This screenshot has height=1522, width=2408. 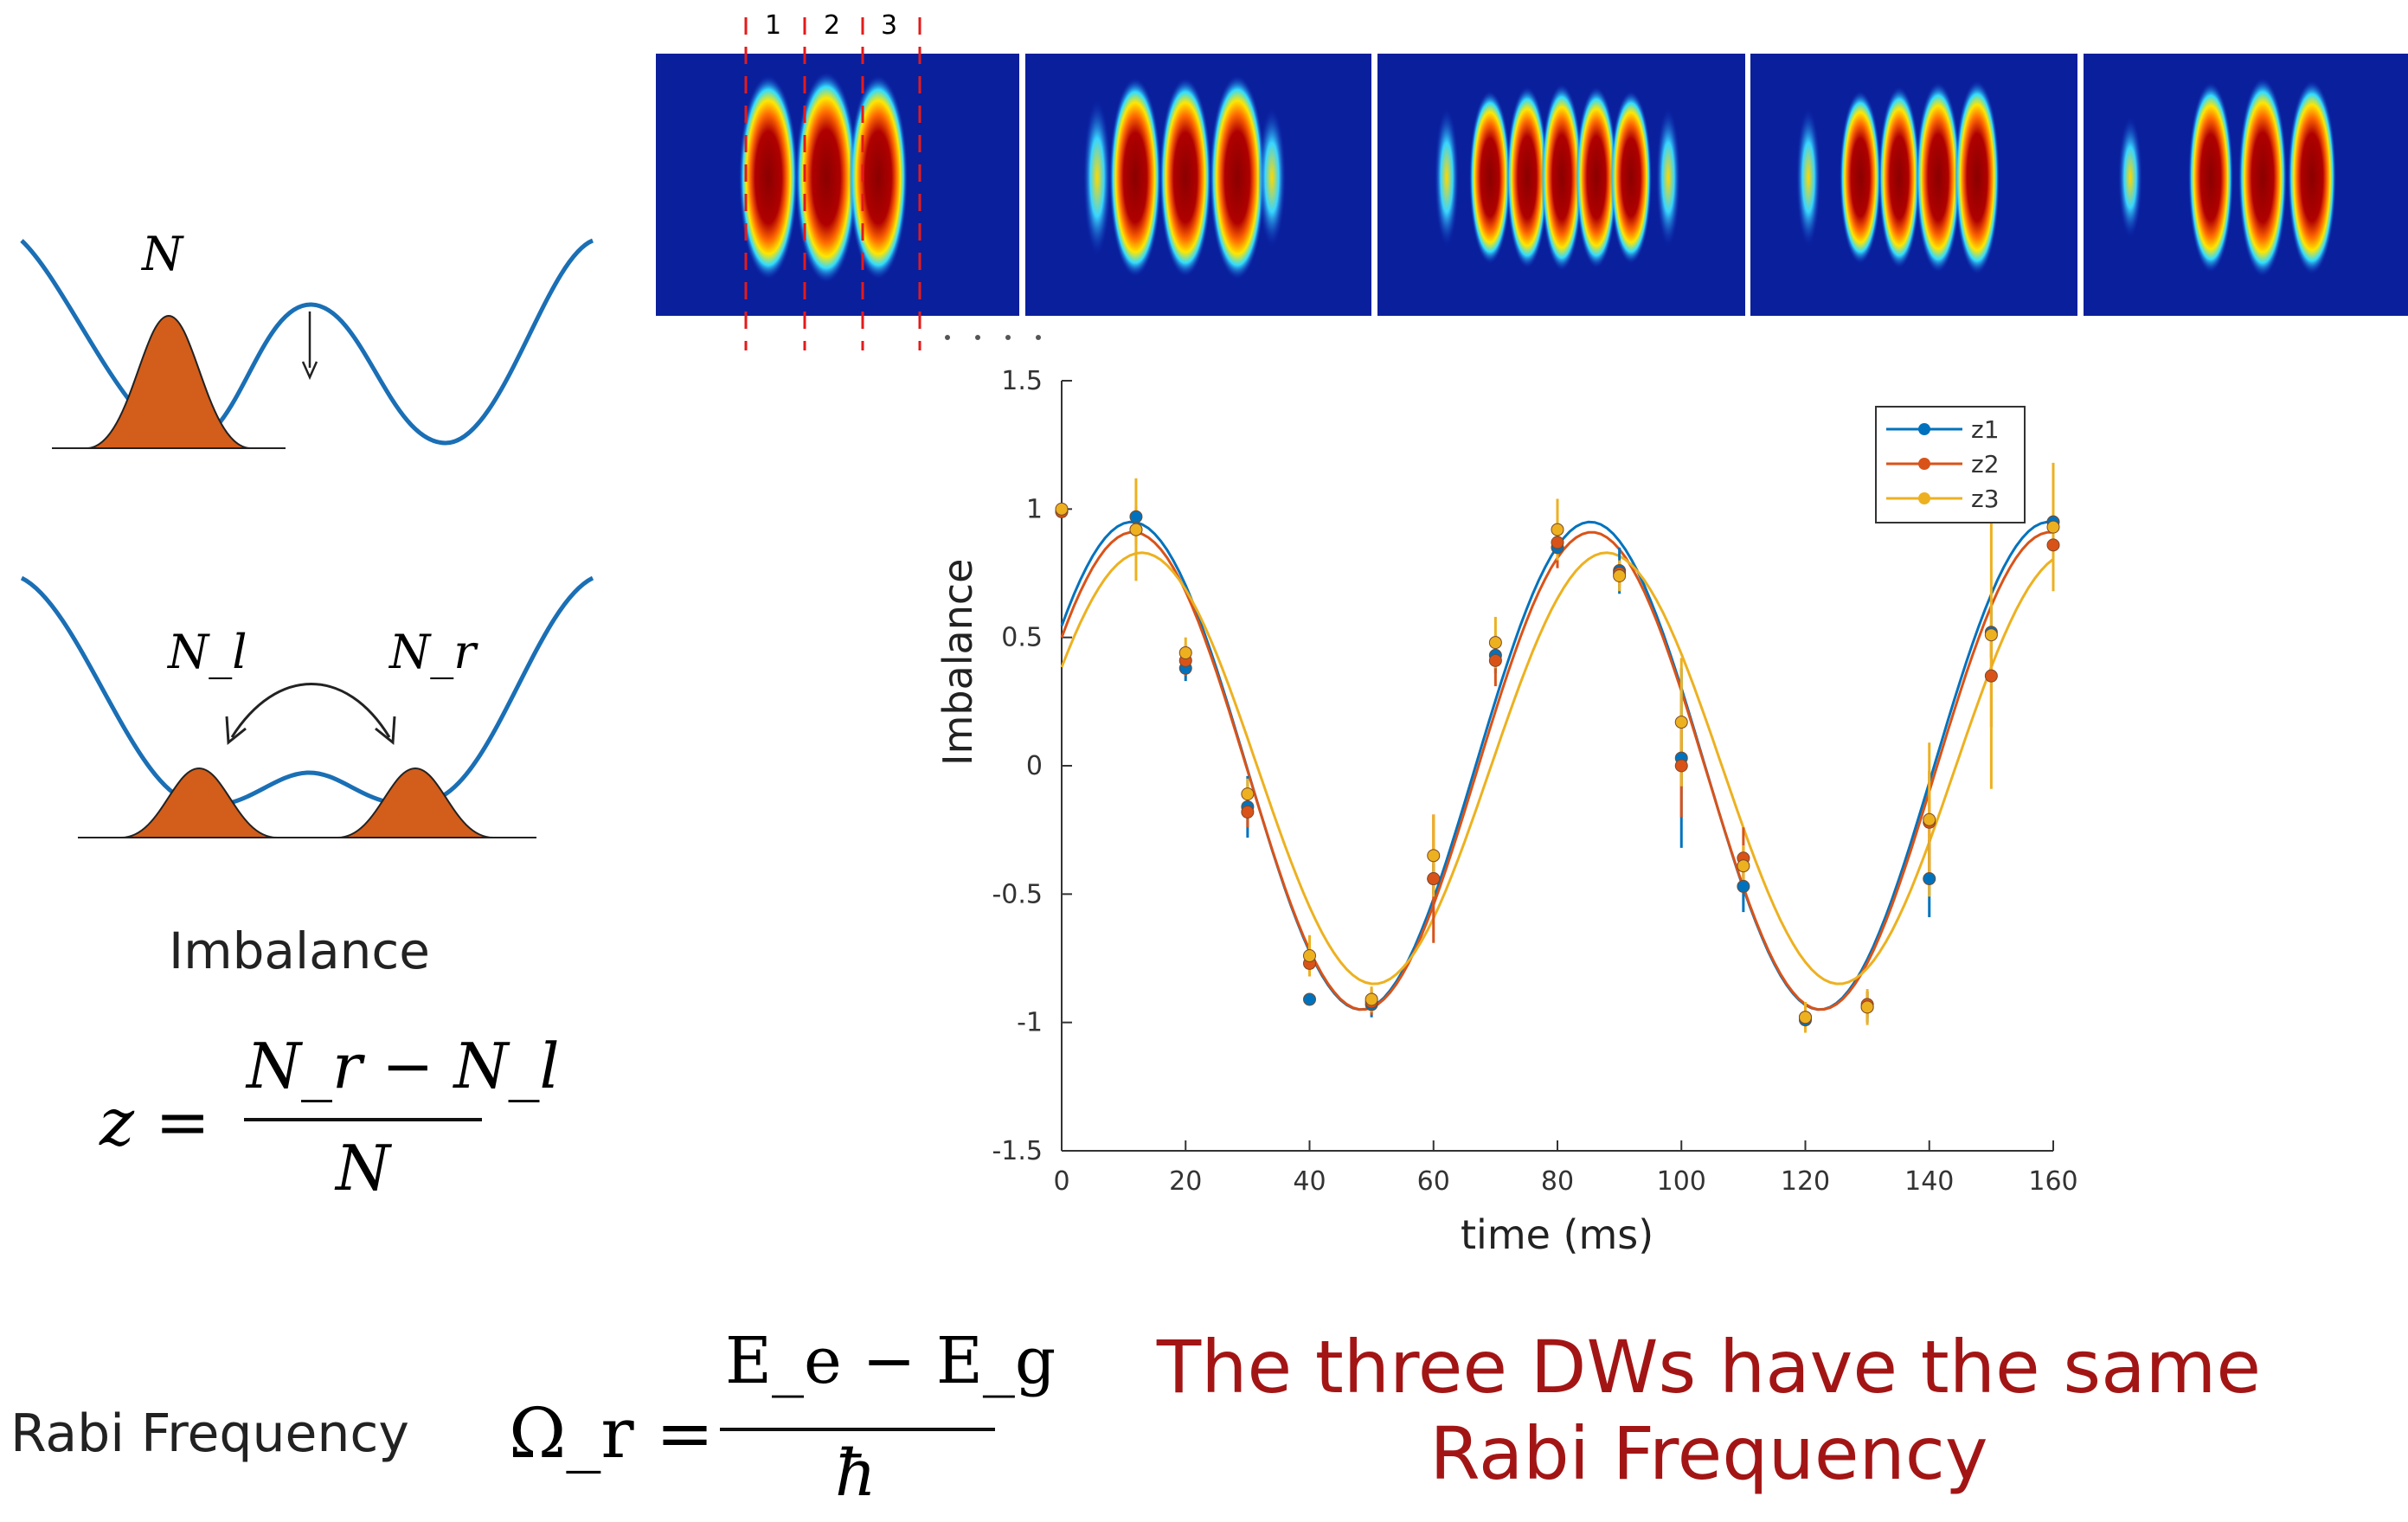 I want to click on single-well-diagram, so click(x=307, y=343).